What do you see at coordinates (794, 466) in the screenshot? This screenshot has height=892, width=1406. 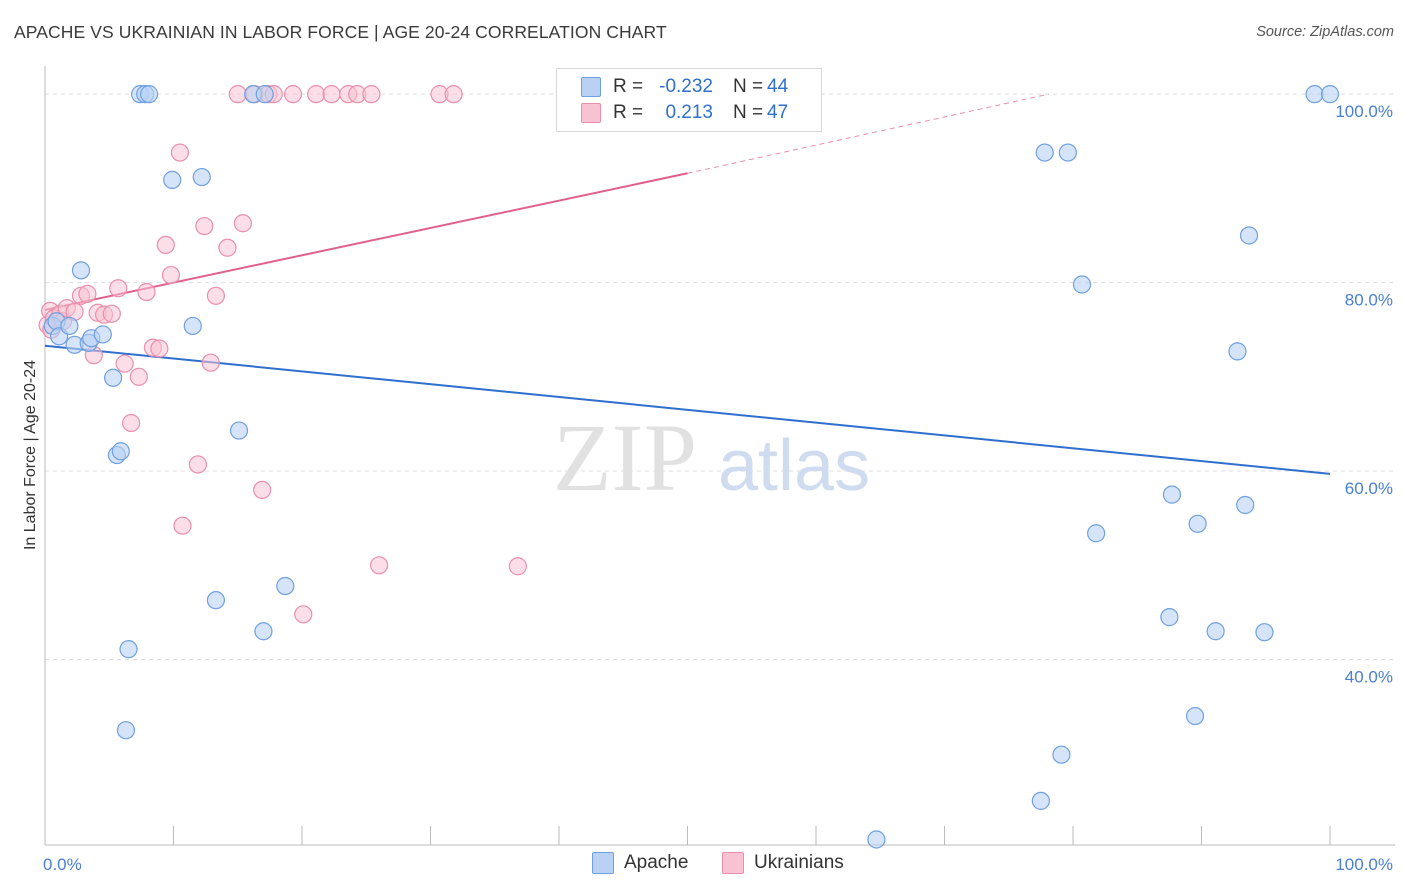 I see `watermark-atlas: atlas` at bounding box center [794, 466].